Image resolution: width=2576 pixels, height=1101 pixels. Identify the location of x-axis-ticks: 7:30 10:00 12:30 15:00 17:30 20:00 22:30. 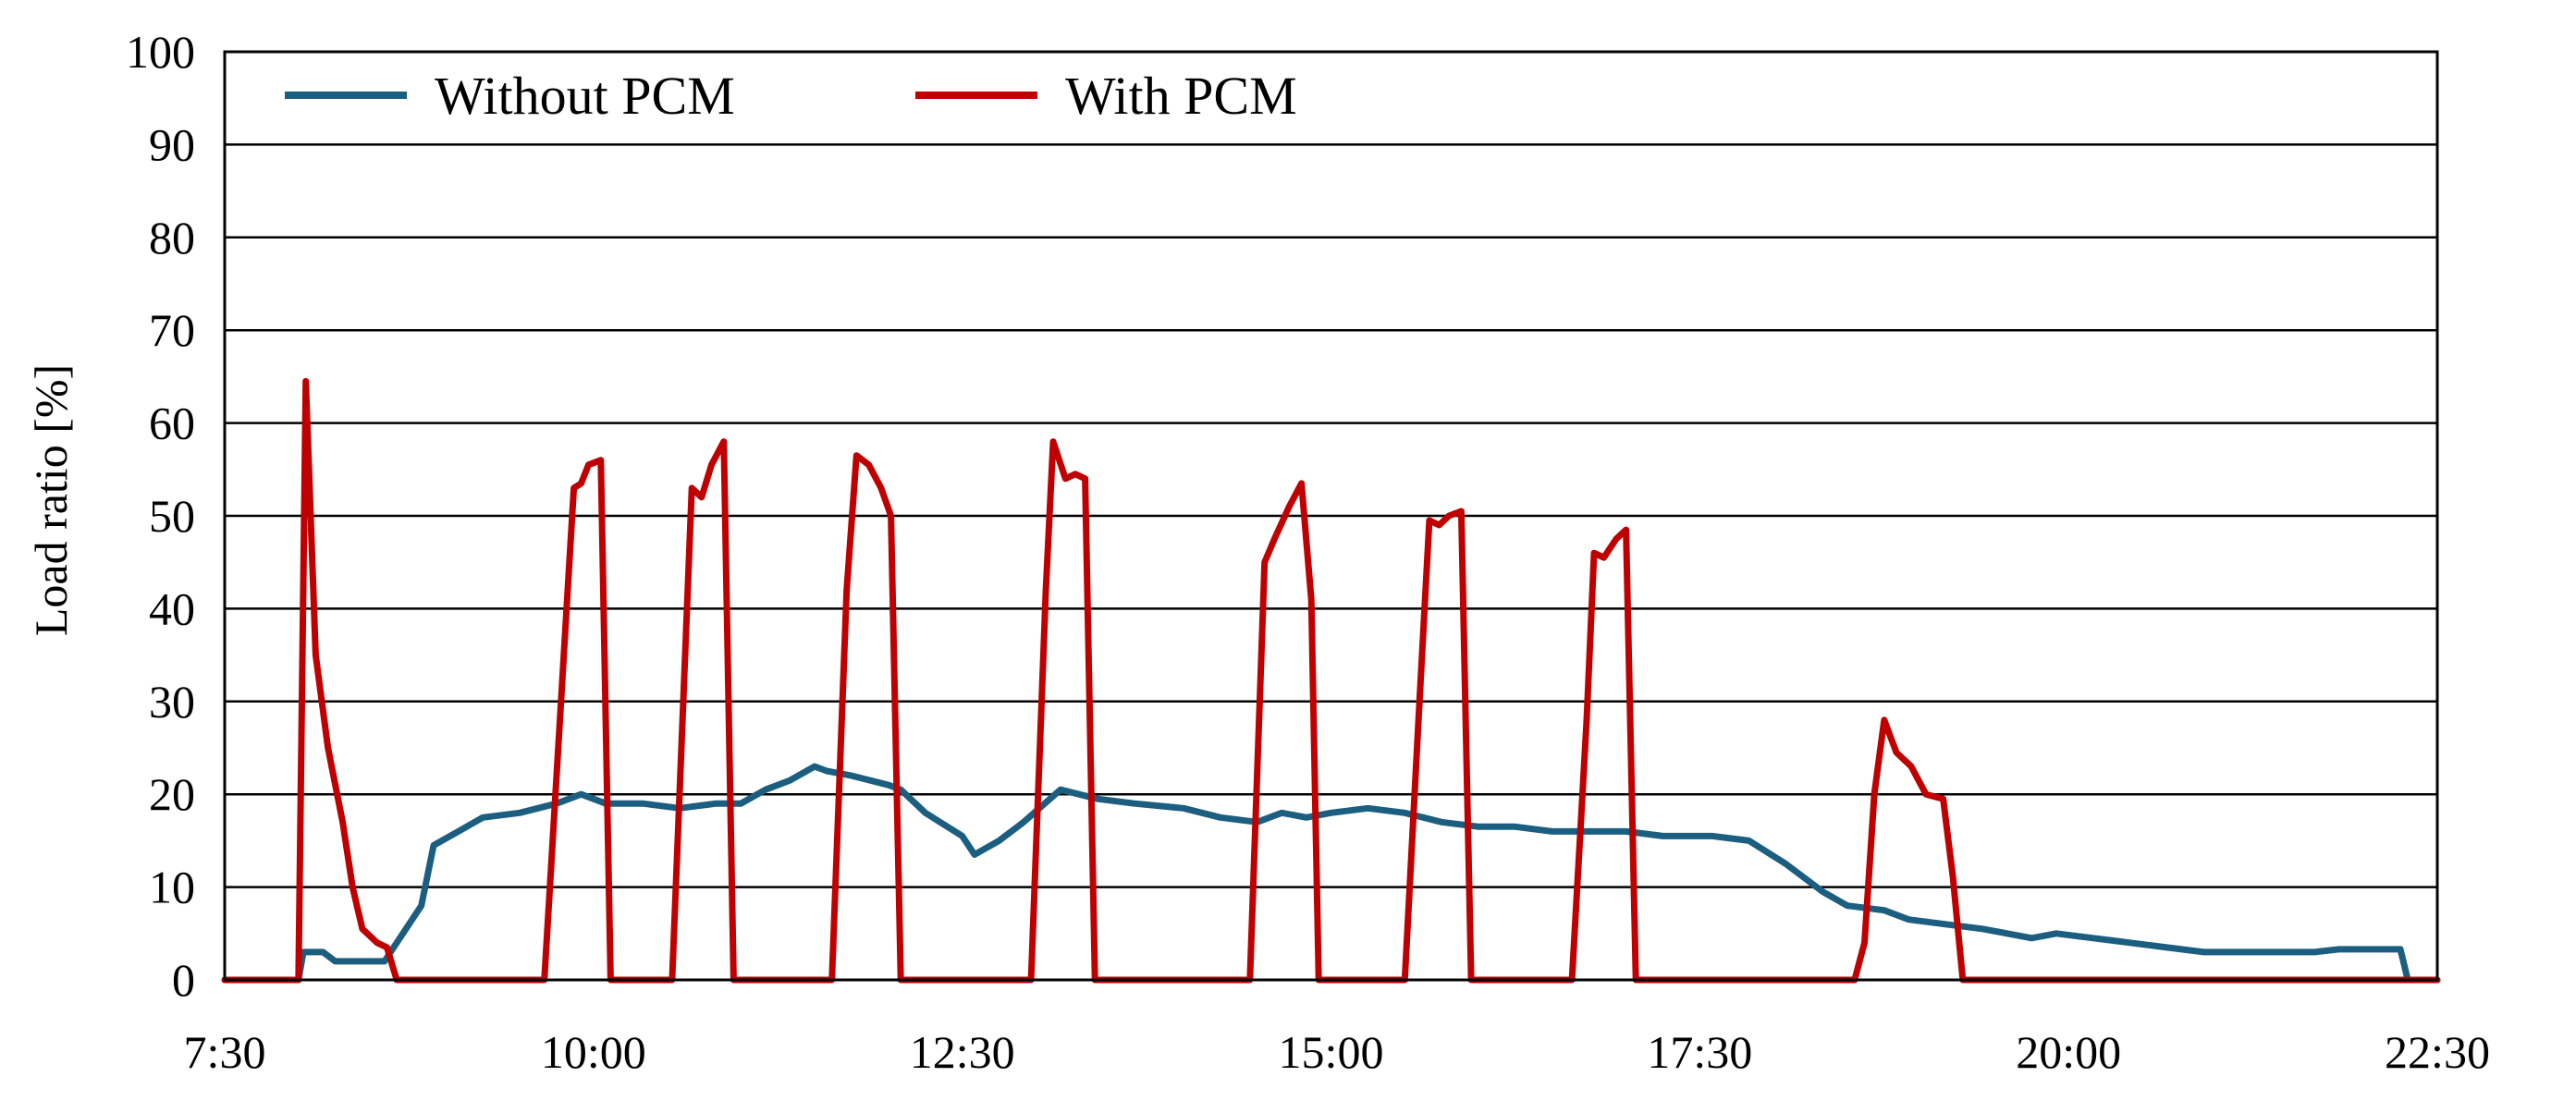
(1337, 1052).